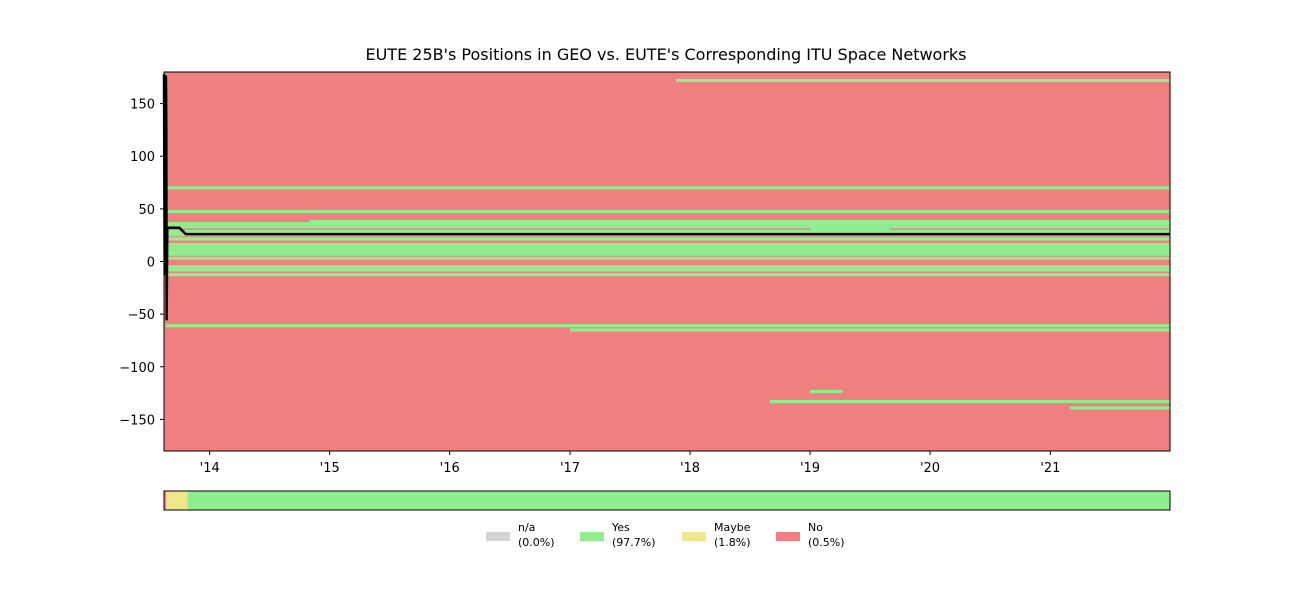 The width and height of the screenshot is (1300, 600). I want to click on status-timeline, so click(667, 500).